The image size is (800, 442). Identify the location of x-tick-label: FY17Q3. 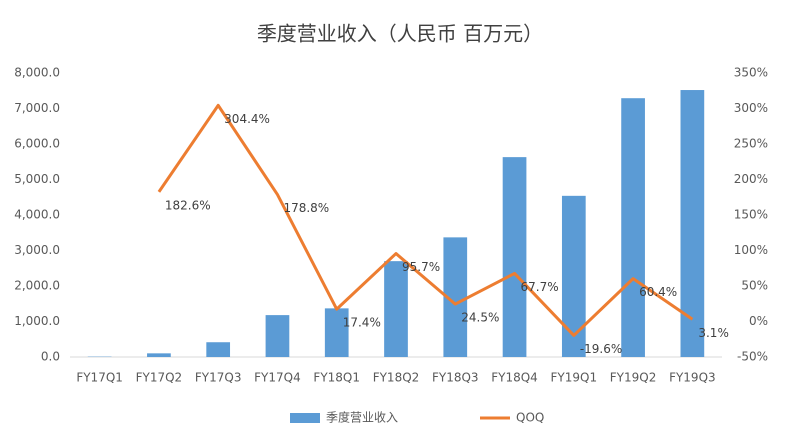
(218, 378).